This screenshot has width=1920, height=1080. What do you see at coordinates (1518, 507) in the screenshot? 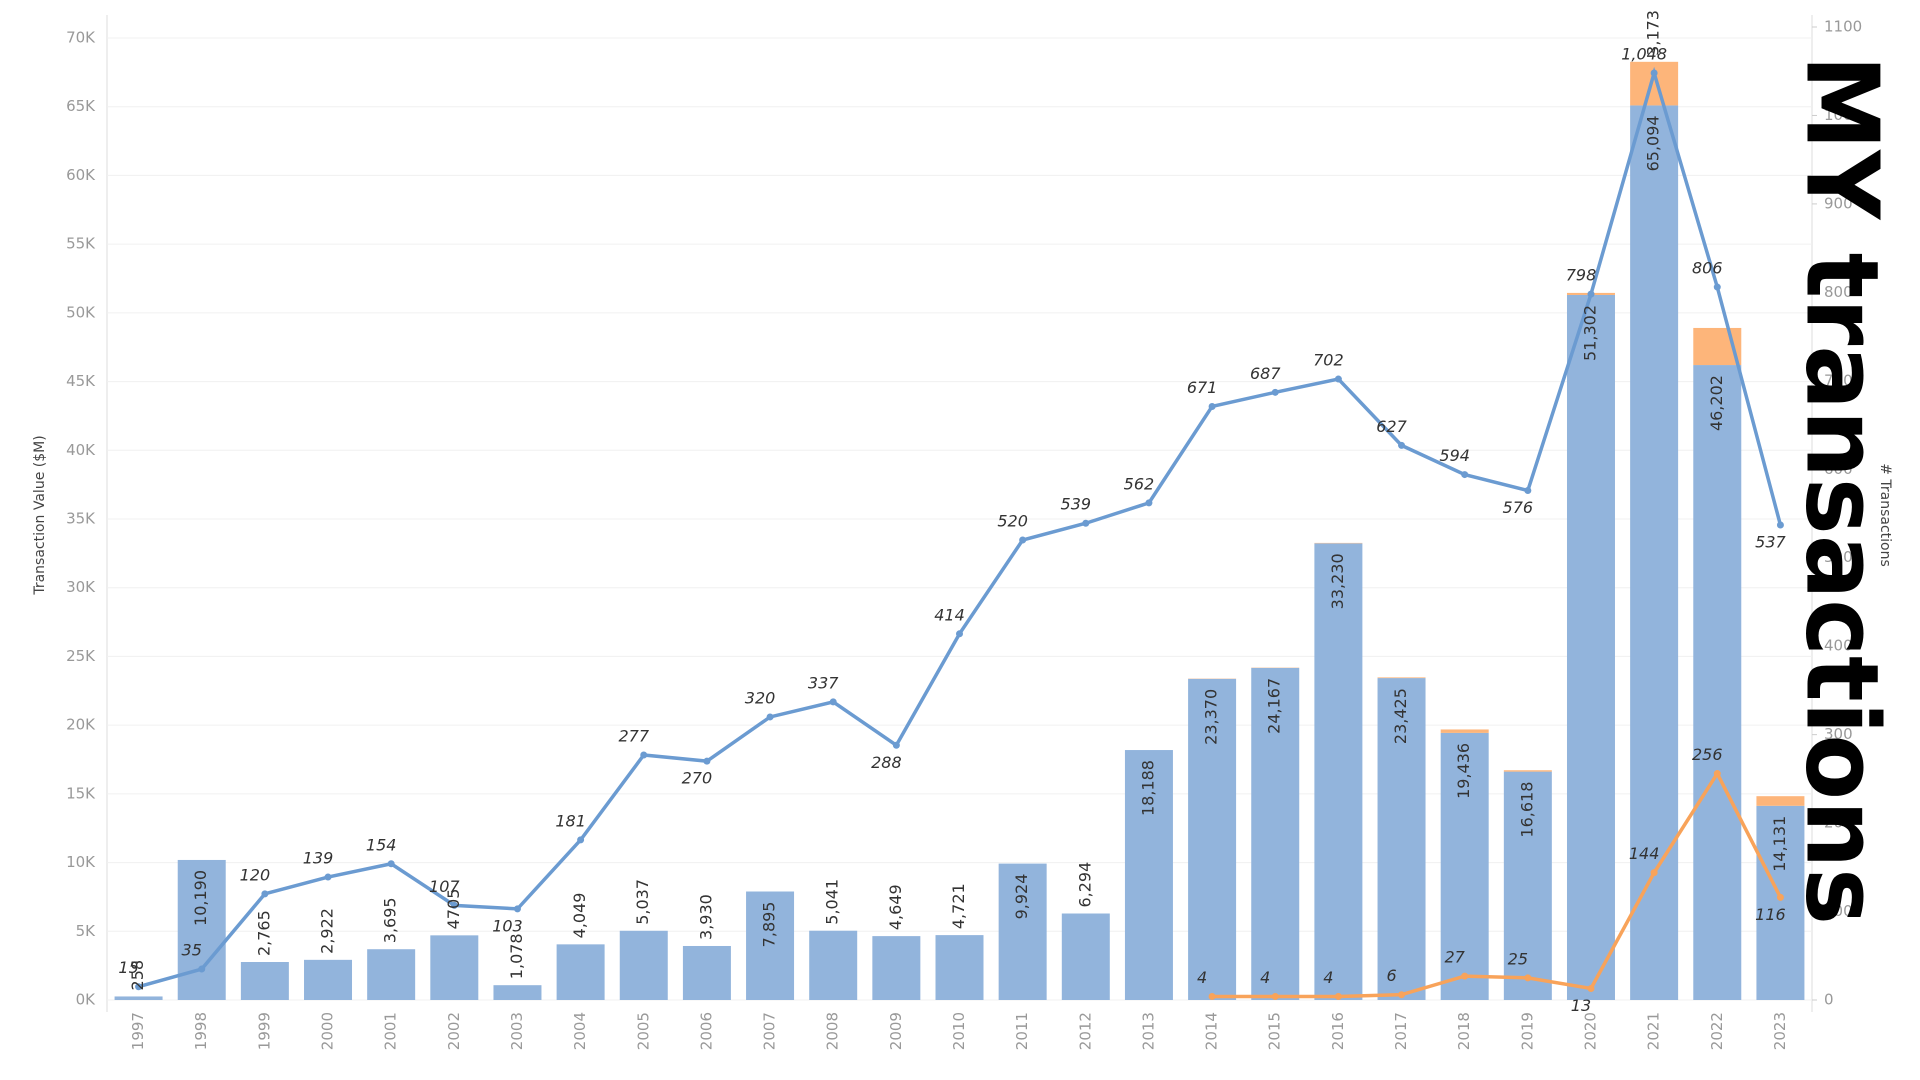
I see `line-value-label: 576` at bounding box center [1518, 507].